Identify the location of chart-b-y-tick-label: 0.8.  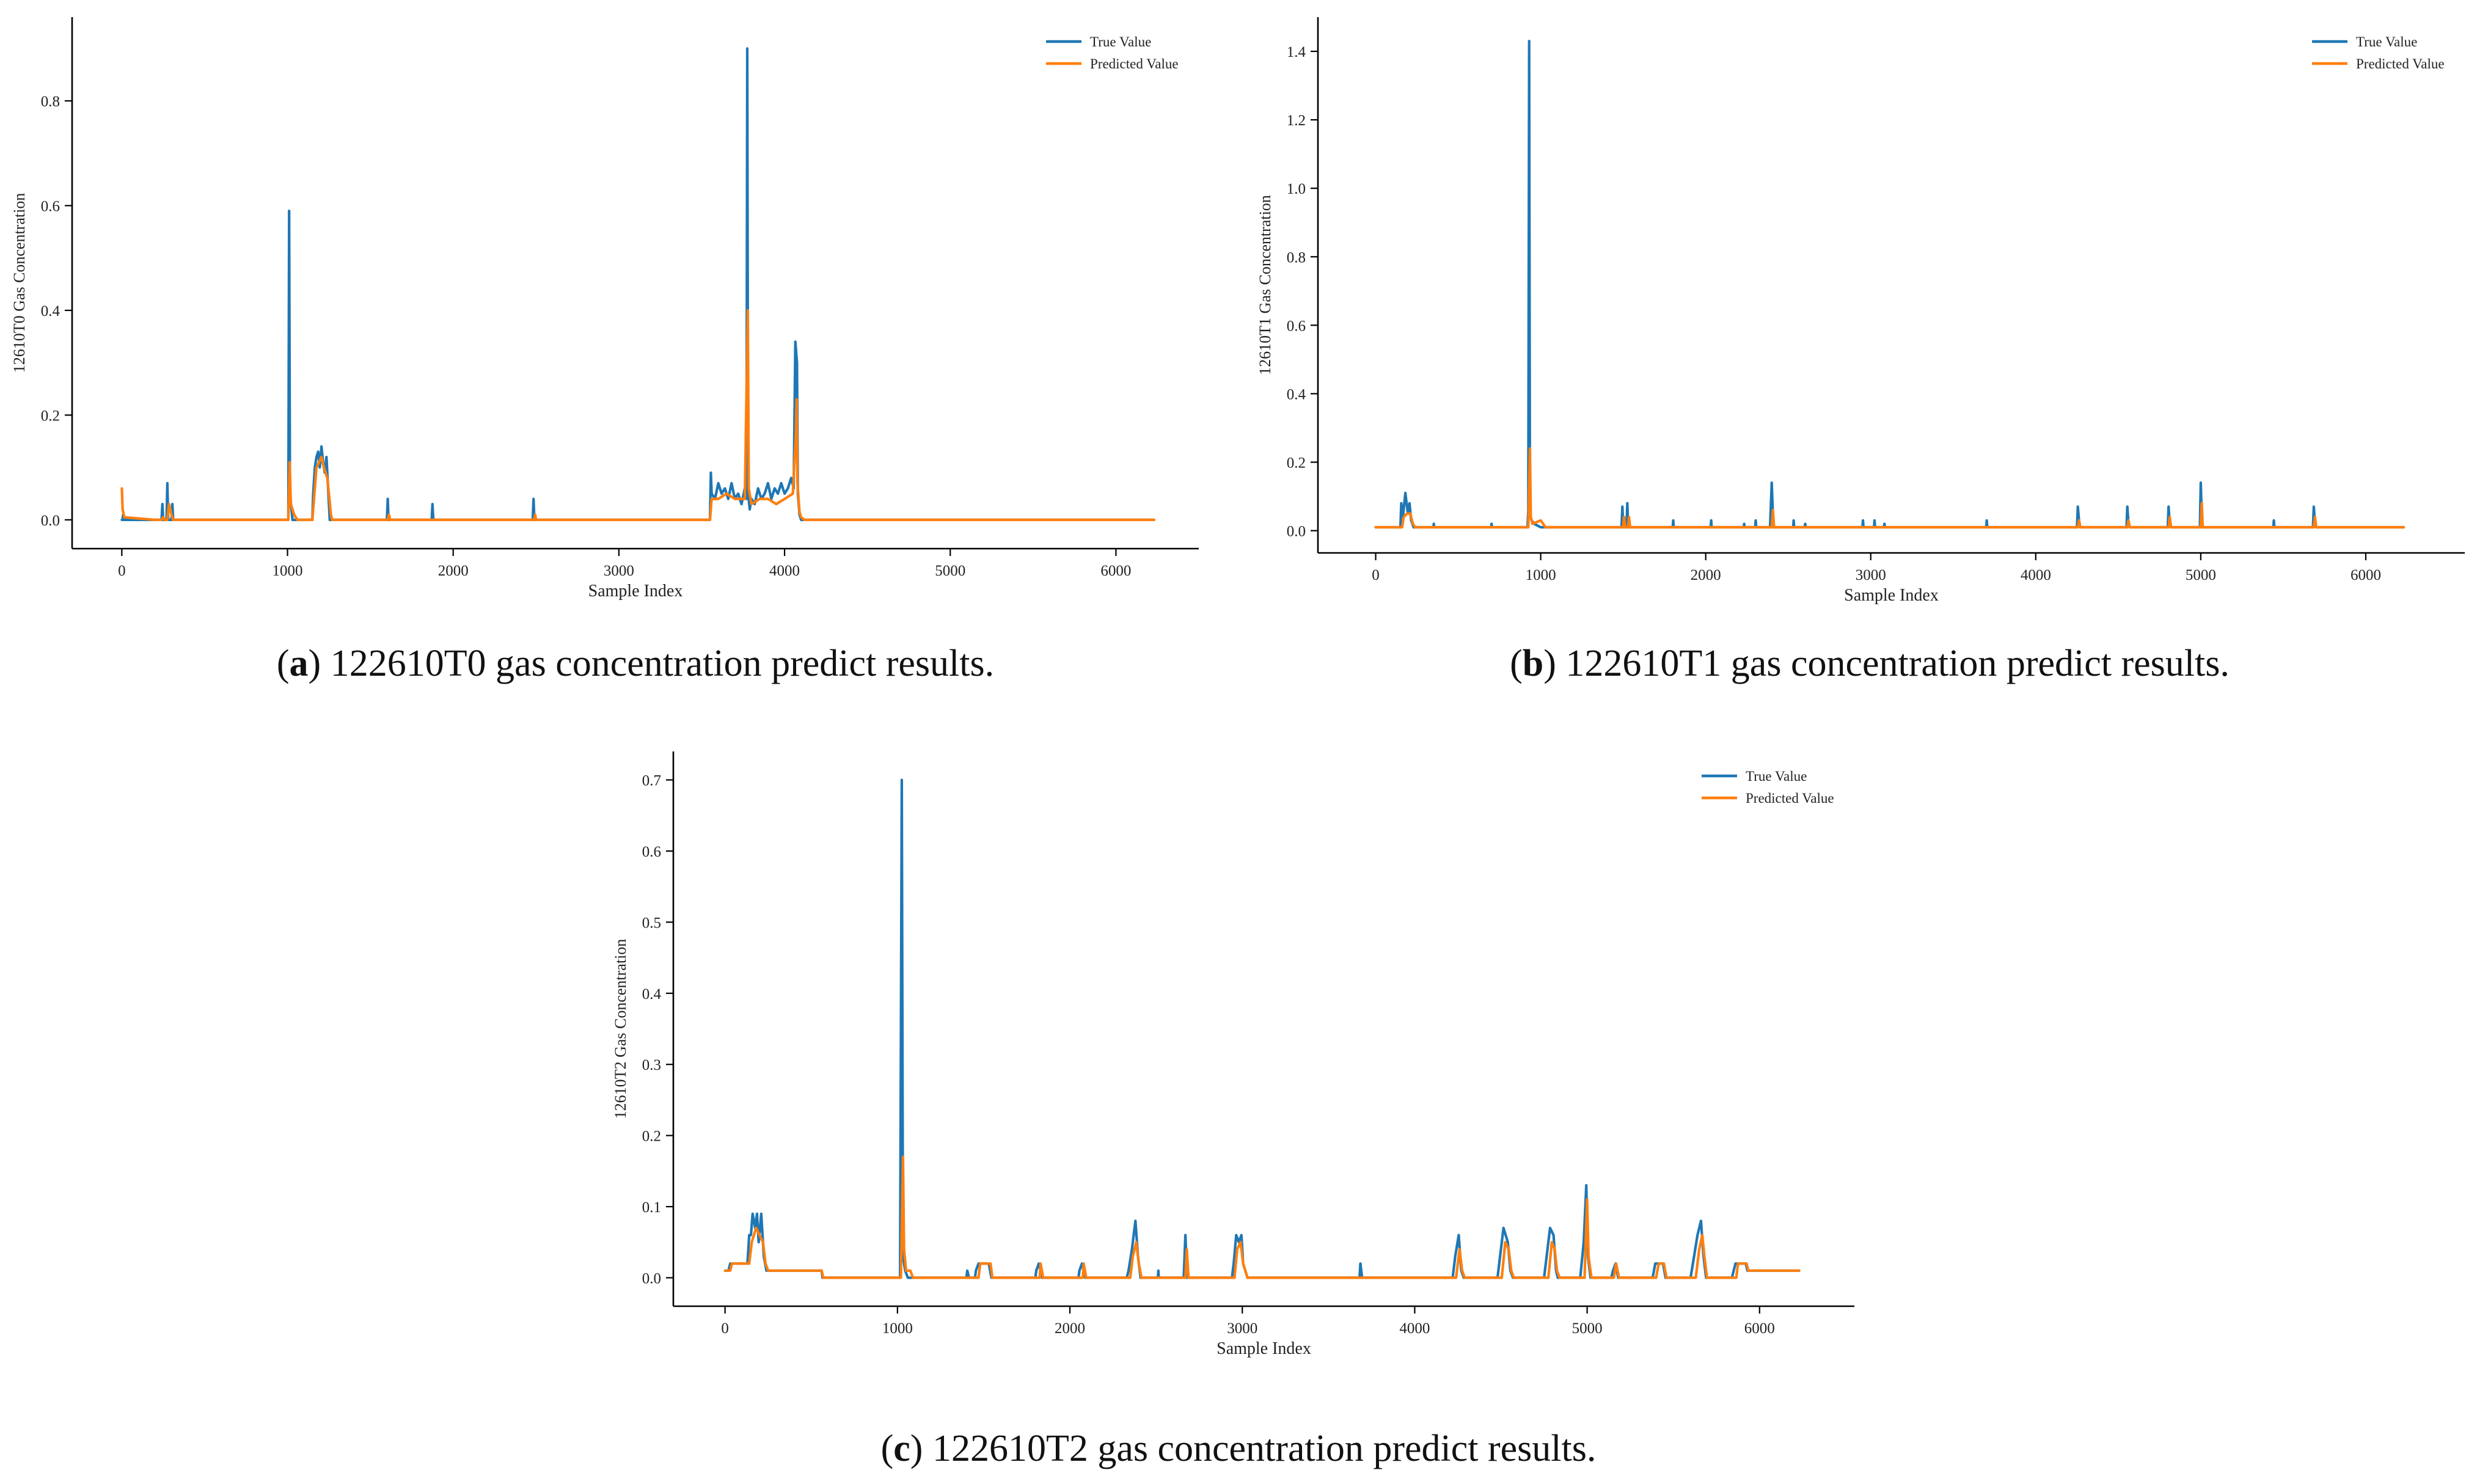
(1296, 257).